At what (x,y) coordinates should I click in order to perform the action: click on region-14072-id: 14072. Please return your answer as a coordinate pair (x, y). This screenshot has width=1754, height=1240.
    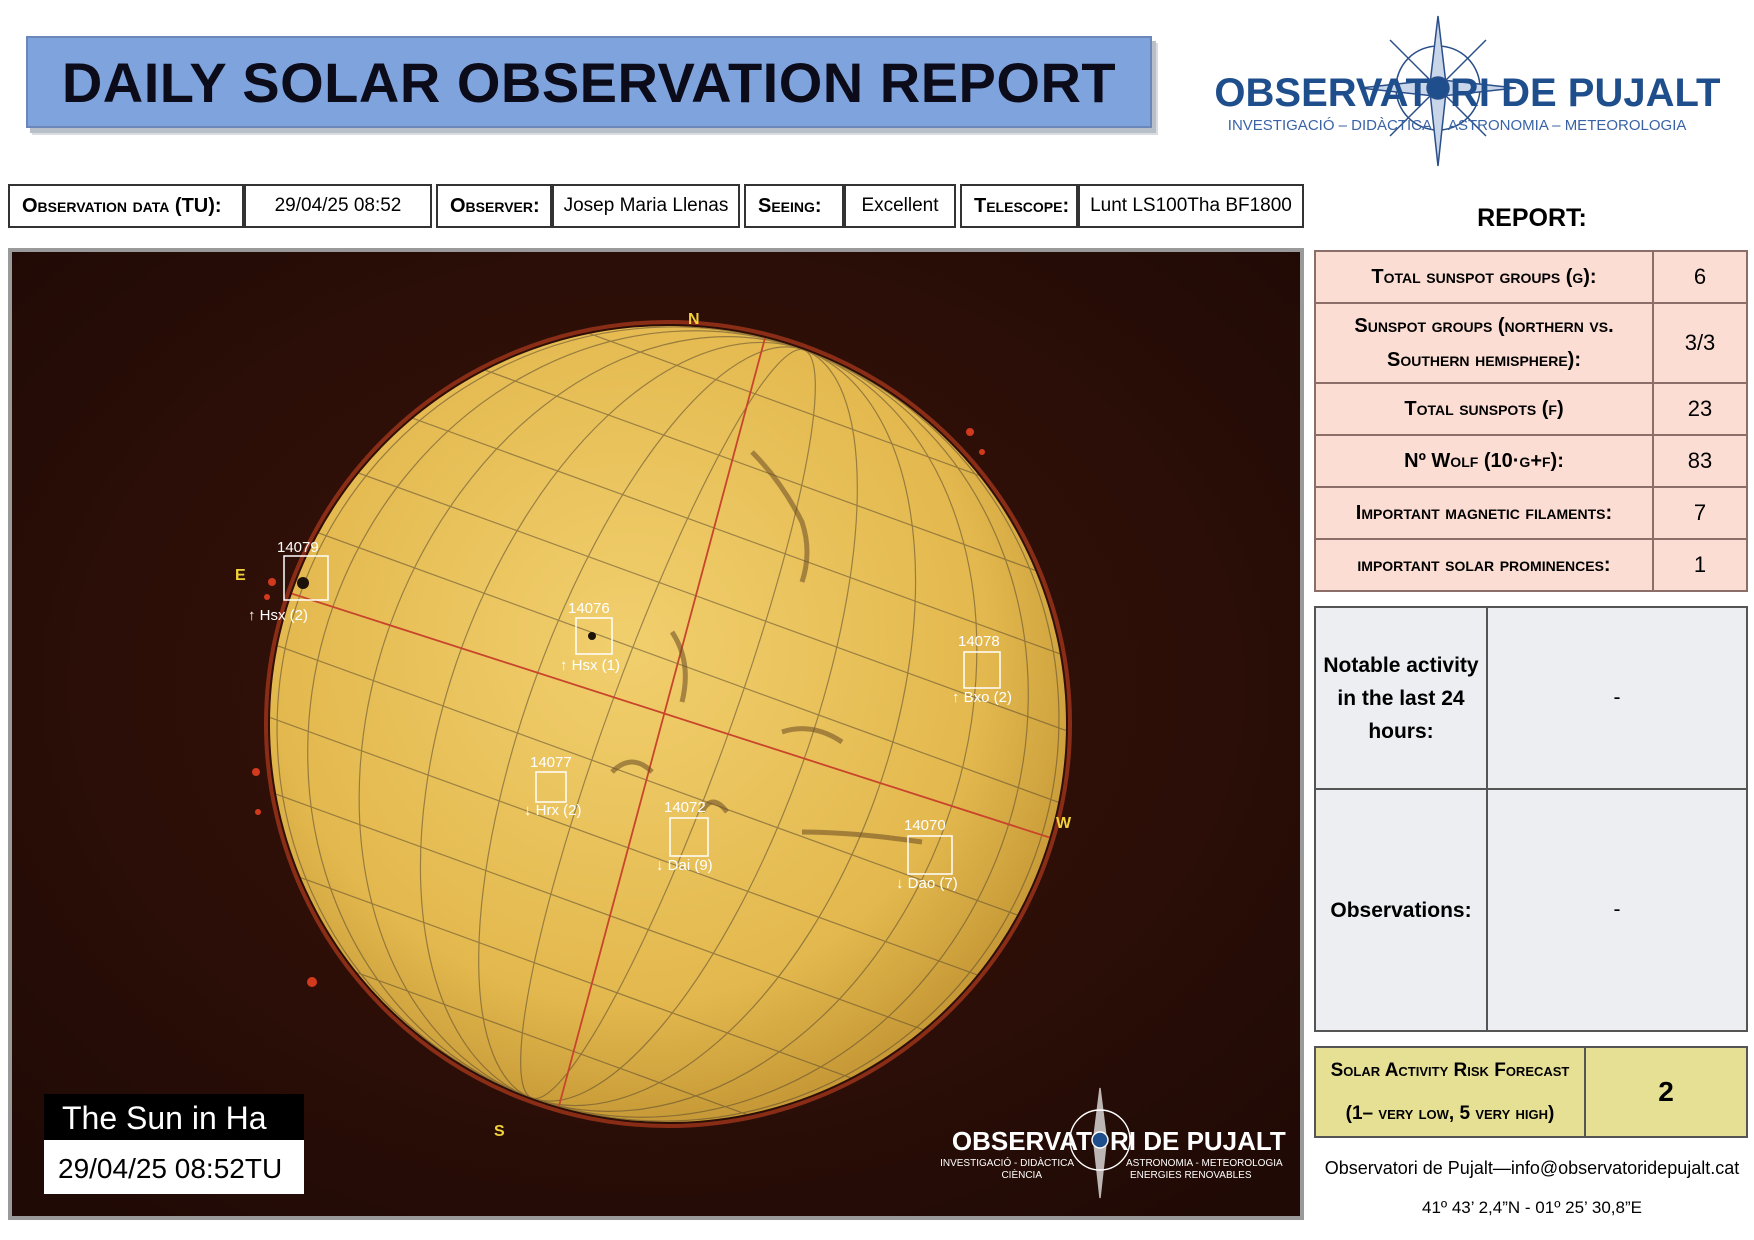
    Looking at the image, I should click on (685, 807).